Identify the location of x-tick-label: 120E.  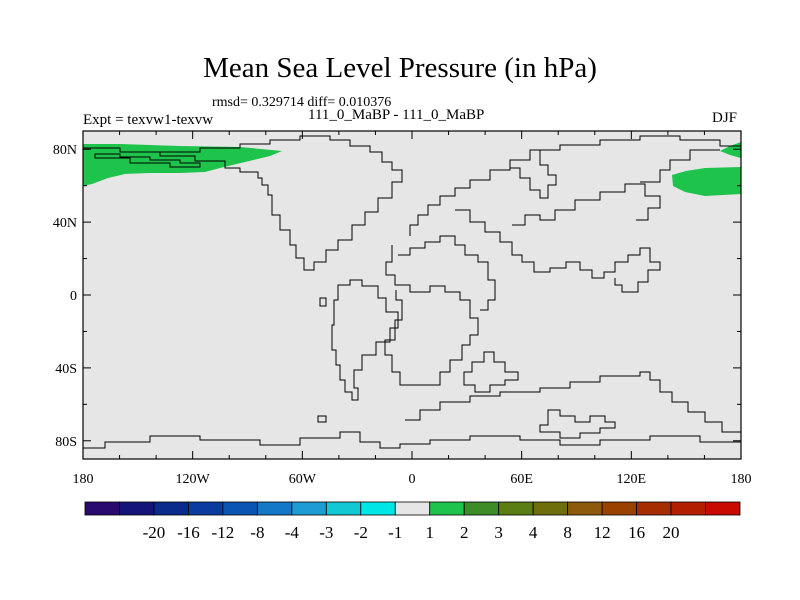
(632, 479).